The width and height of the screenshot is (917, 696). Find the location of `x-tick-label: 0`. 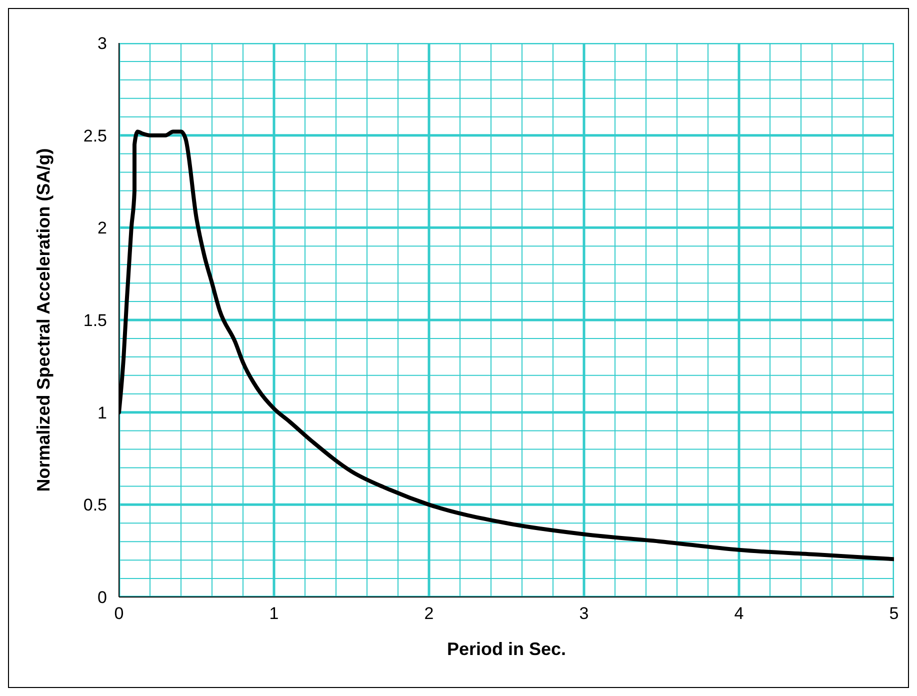

x-tick-label: 0 is located at coordinates (119, 613).